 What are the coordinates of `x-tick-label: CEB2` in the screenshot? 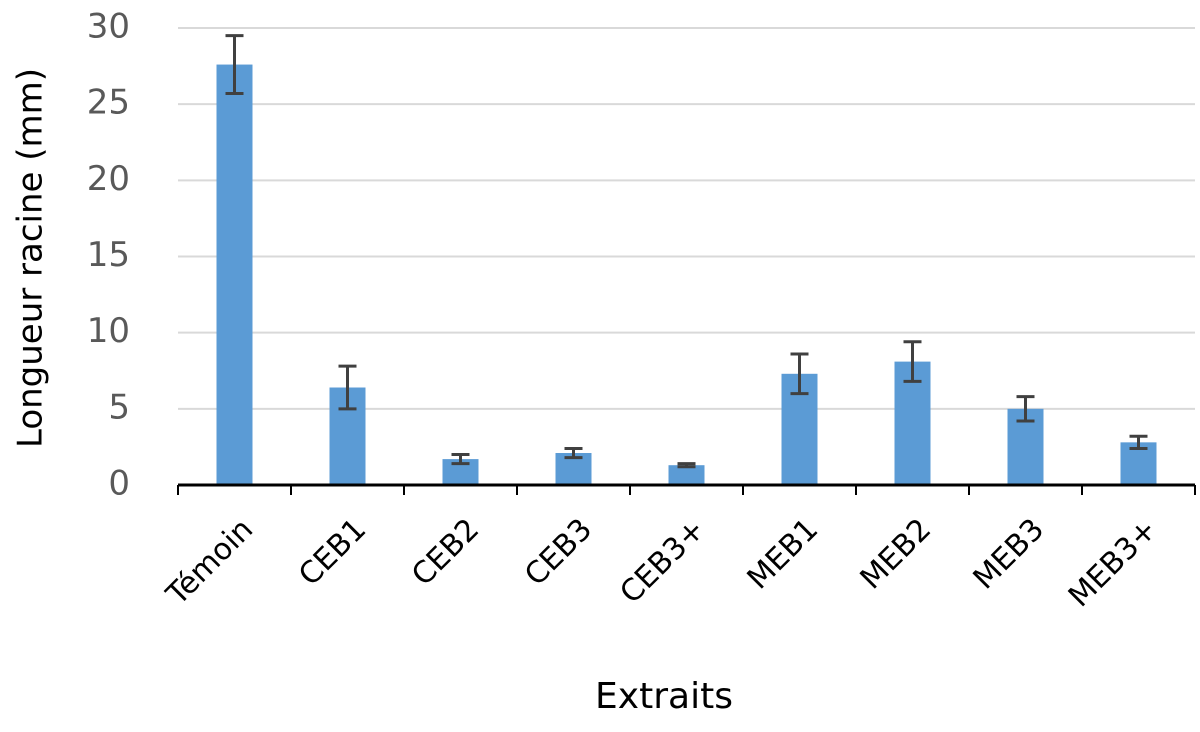 It's located at (445, 552).